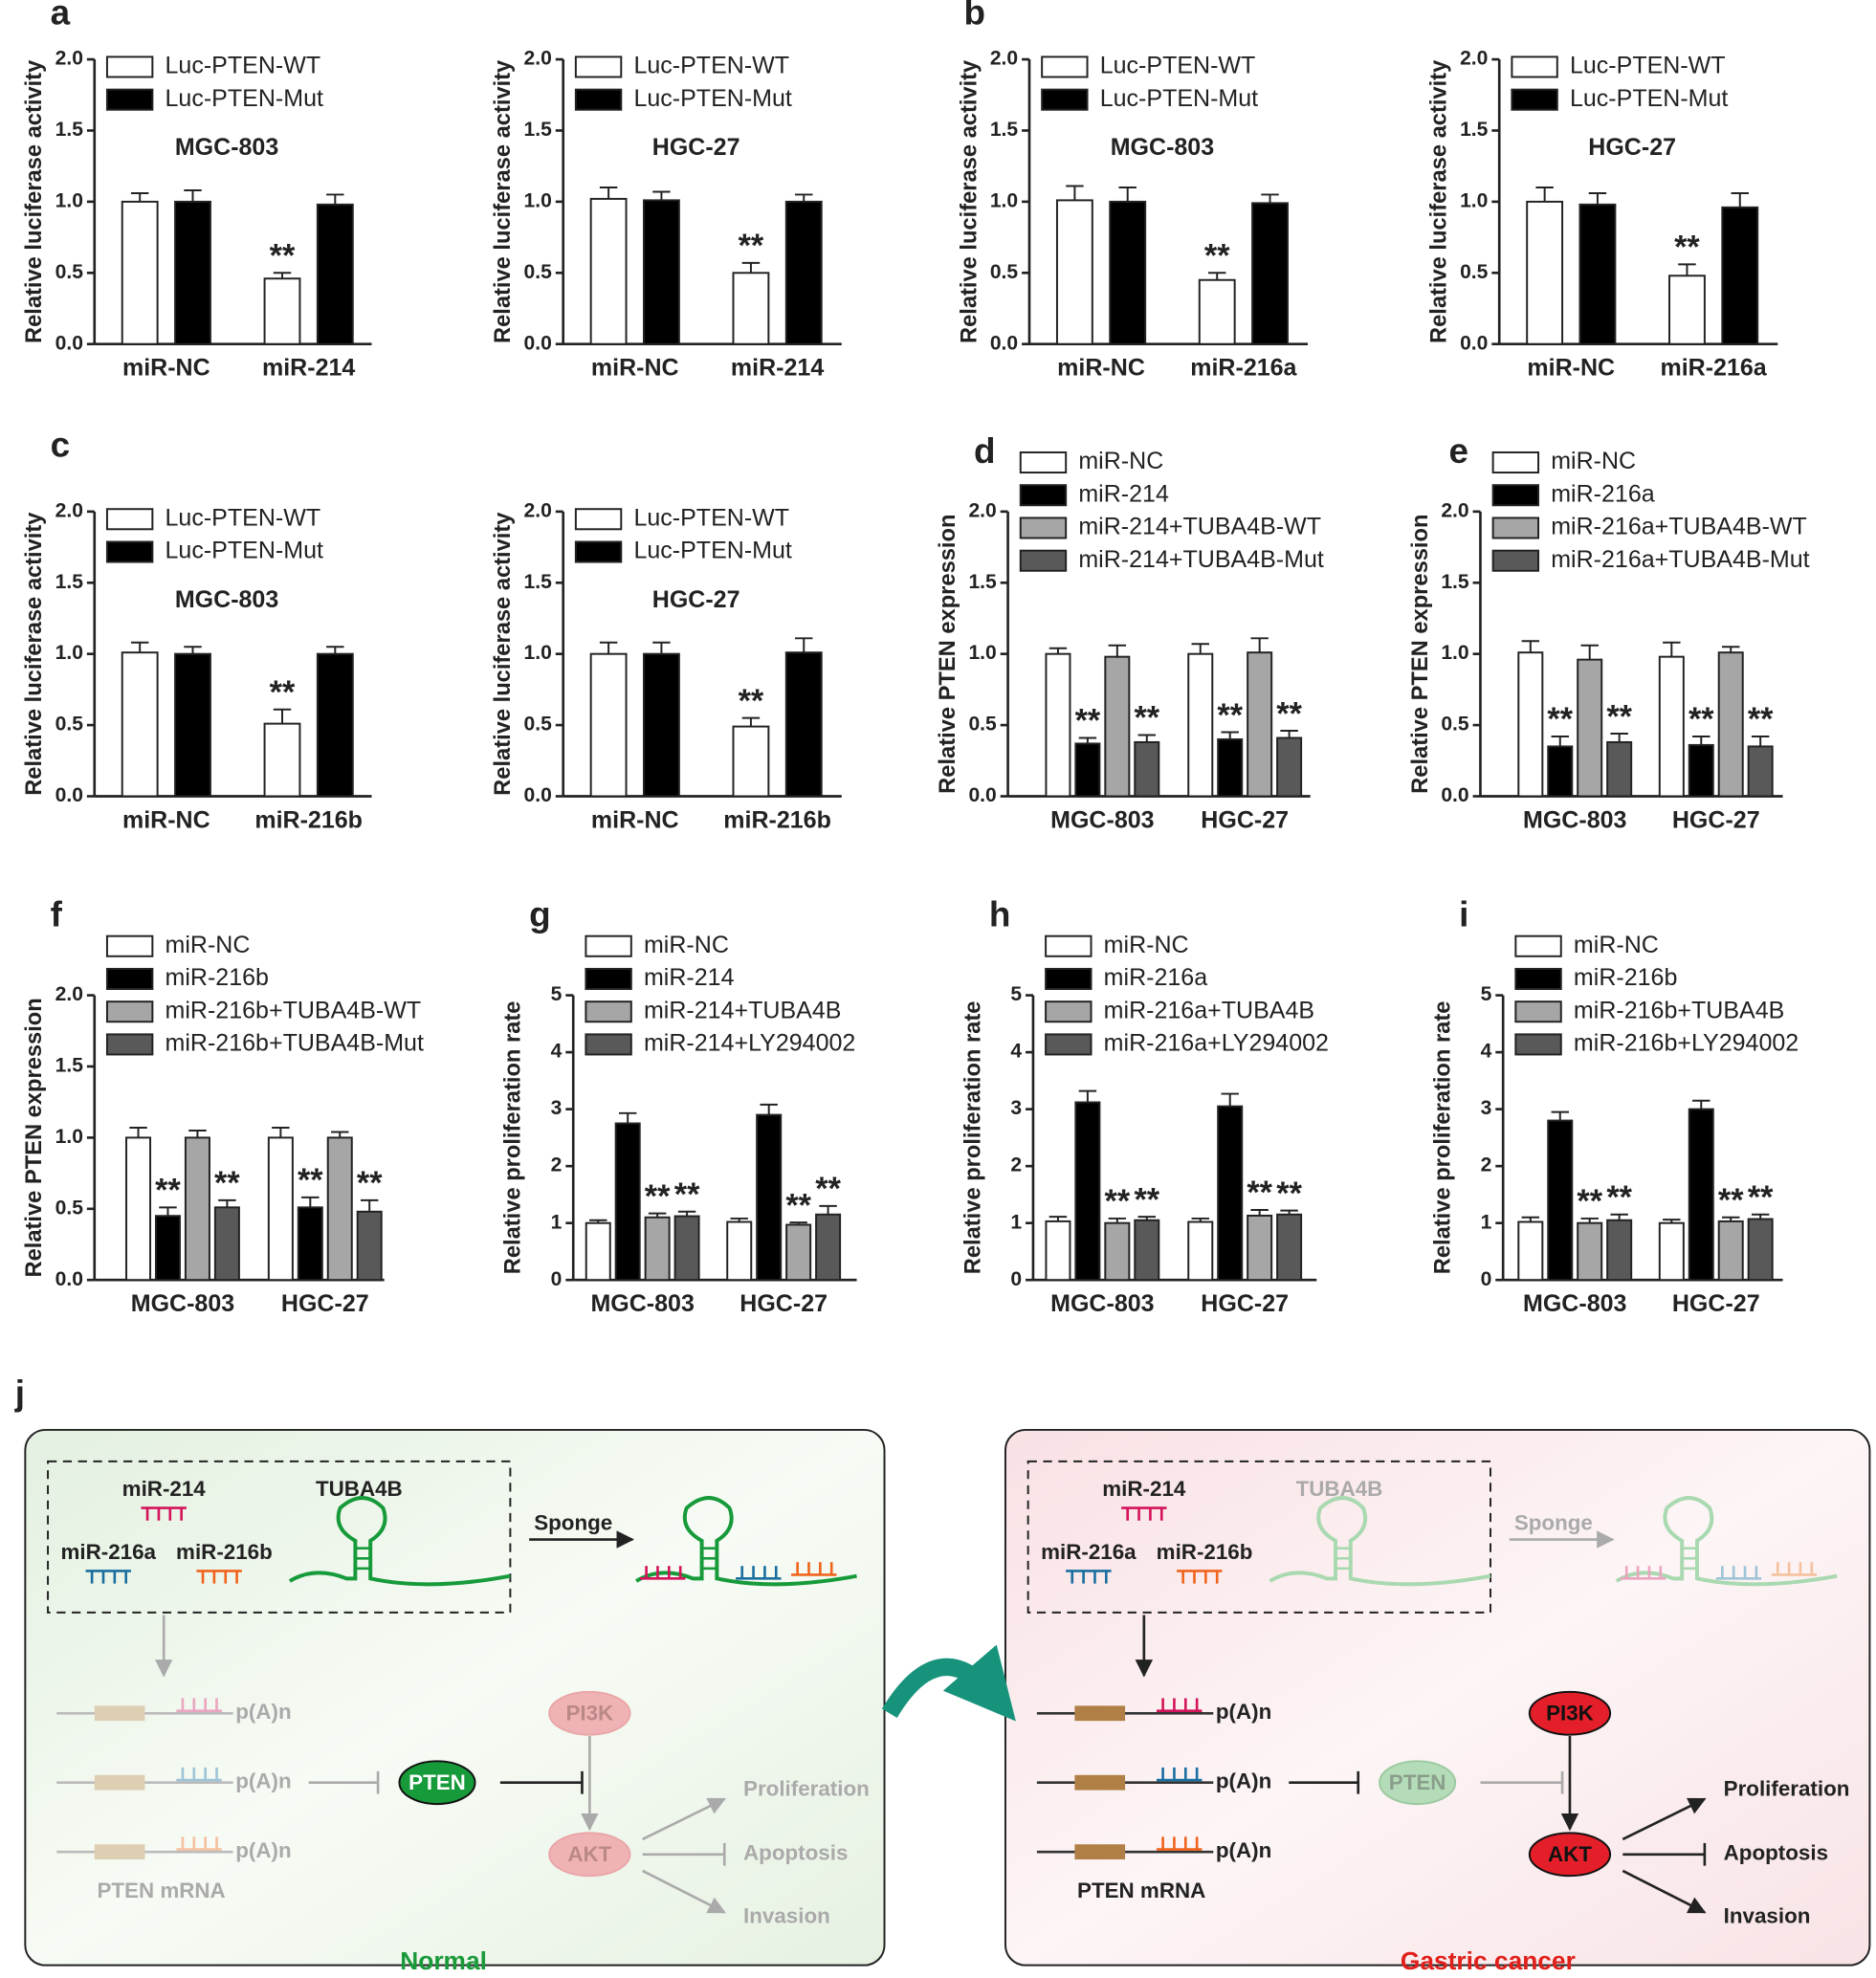 This screenshot has width=1876, height=1978. What do you see at coordinates (217, 977) in the screenshot?
I see `legend-label: miR-216b` at bounding box center [217, 977].